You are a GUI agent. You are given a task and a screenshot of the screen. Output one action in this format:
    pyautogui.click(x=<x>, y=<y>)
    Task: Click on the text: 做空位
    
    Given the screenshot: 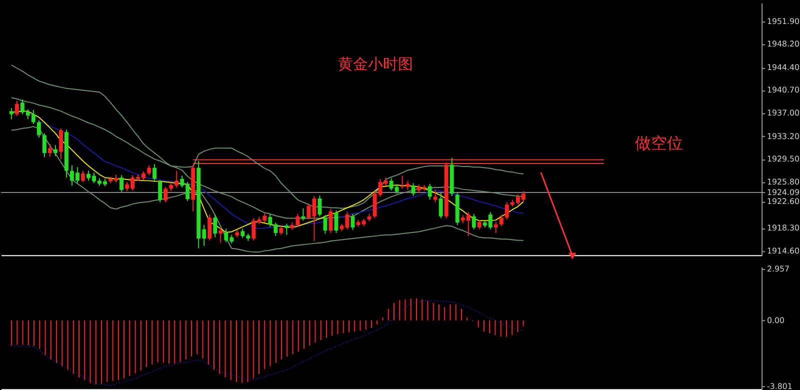 What is the action you would take?
    pyautogui.click(x=659, y=143)
    